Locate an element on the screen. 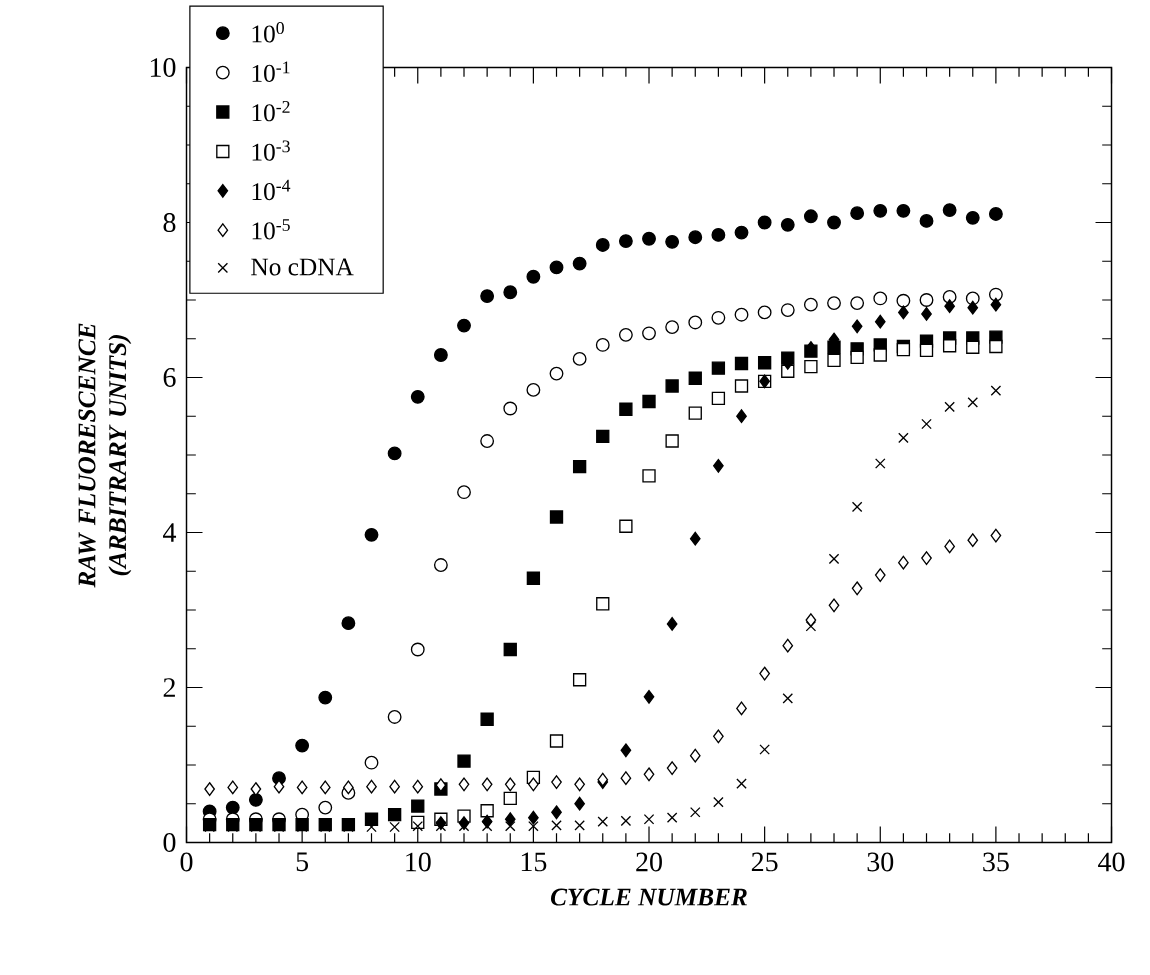  y-tick-label: 4 is located at coordinates (170, 532).